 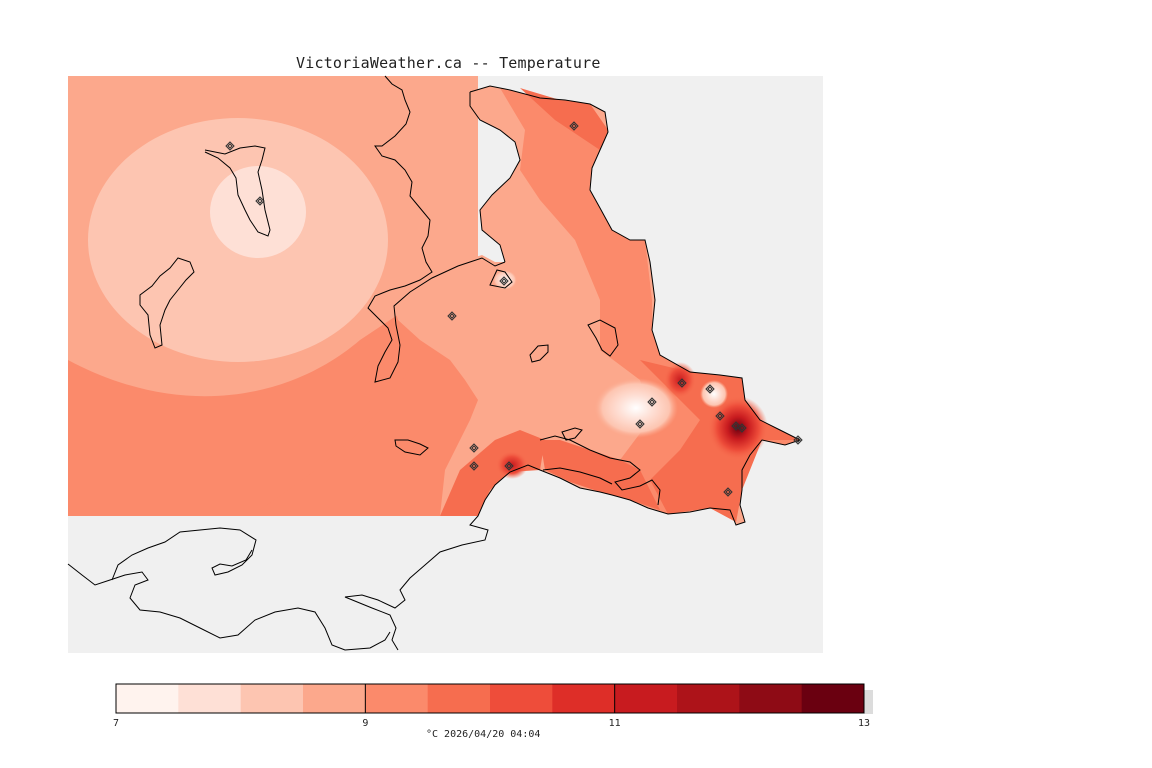 What do you see at coordinates (116, 723) in the screenshot?
I see `colorbar-tick-label: 7` at bounding box center [116, 723].